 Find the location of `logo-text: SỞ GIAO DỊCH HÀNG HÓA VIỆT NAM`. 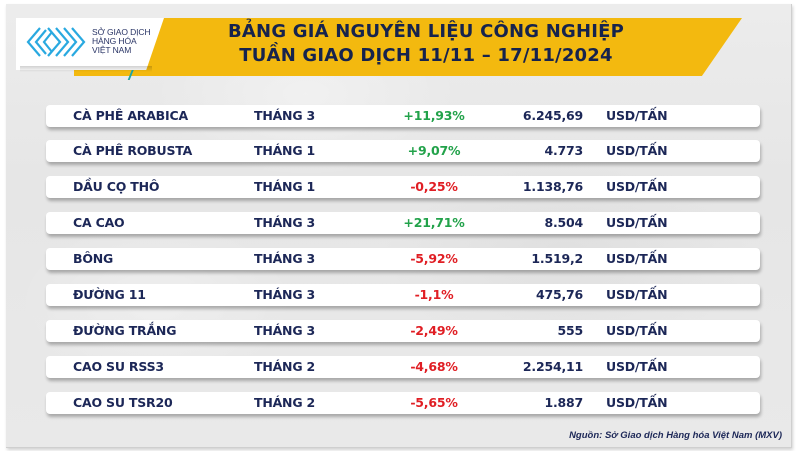

logo-text: SỞ GIAO DỊCH HÀNG HÓA VIỆT NAM is located at coordinates (121, 41).